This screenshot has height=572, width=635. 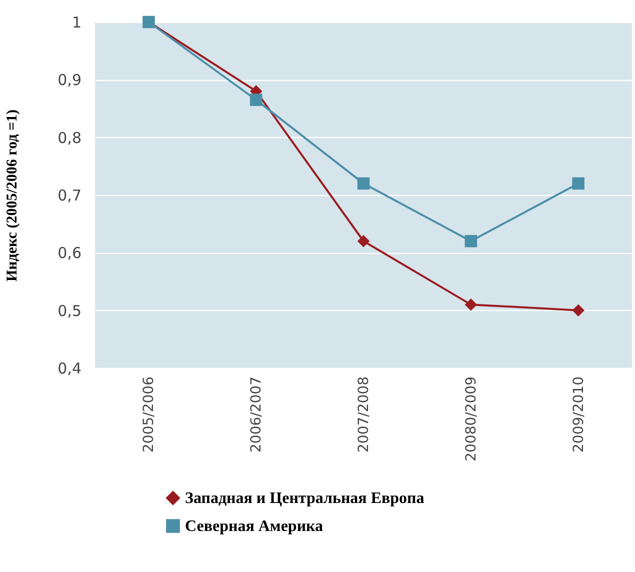 What do you see at coordinates (256, 414) in the screenshot?
I see `x-tick-label: 2006/2007` at bounding box center [256, 414].